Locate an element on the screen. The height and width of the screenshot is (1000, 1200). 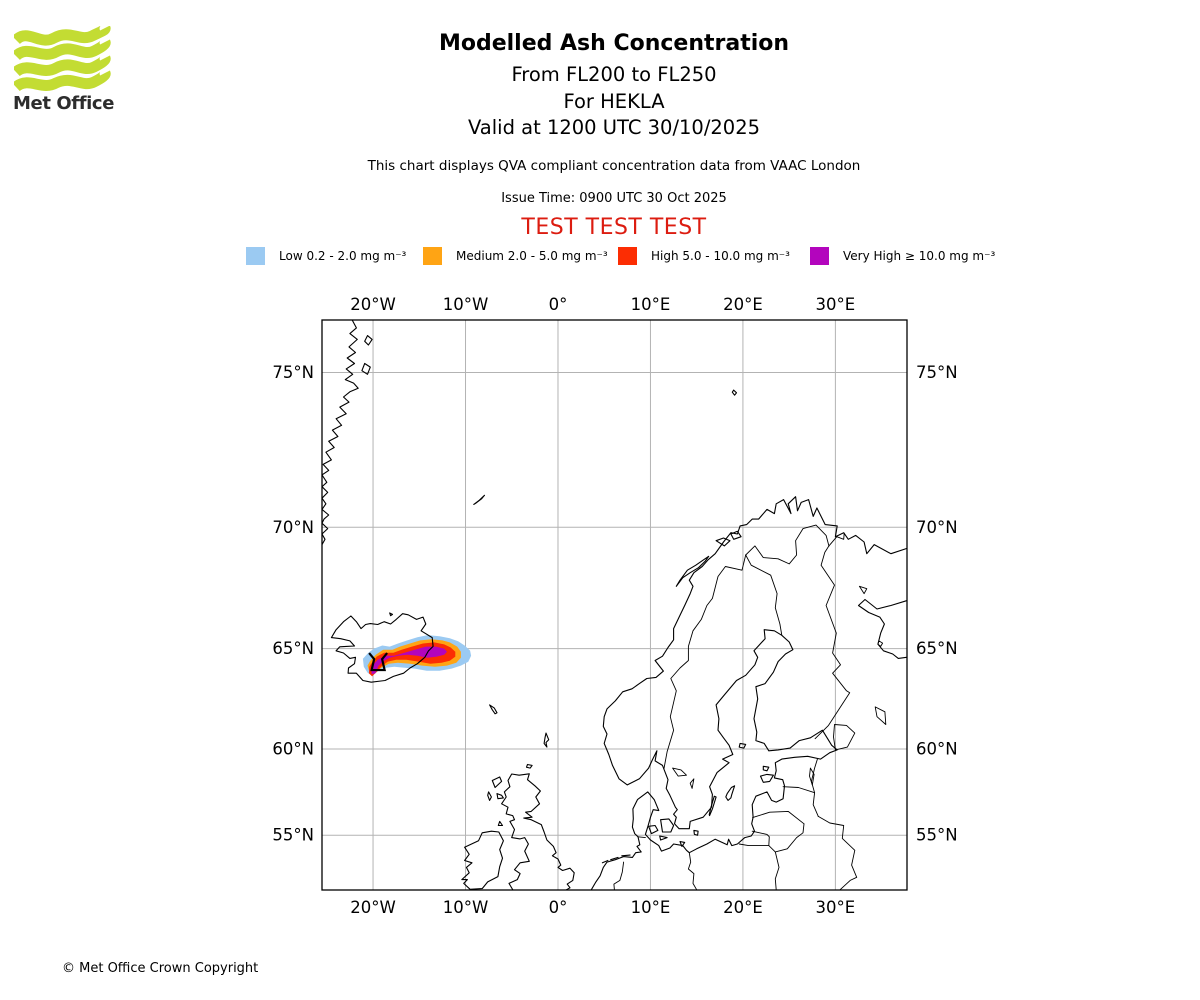
borders-russia-estonia is located at coordinates (814, 776).